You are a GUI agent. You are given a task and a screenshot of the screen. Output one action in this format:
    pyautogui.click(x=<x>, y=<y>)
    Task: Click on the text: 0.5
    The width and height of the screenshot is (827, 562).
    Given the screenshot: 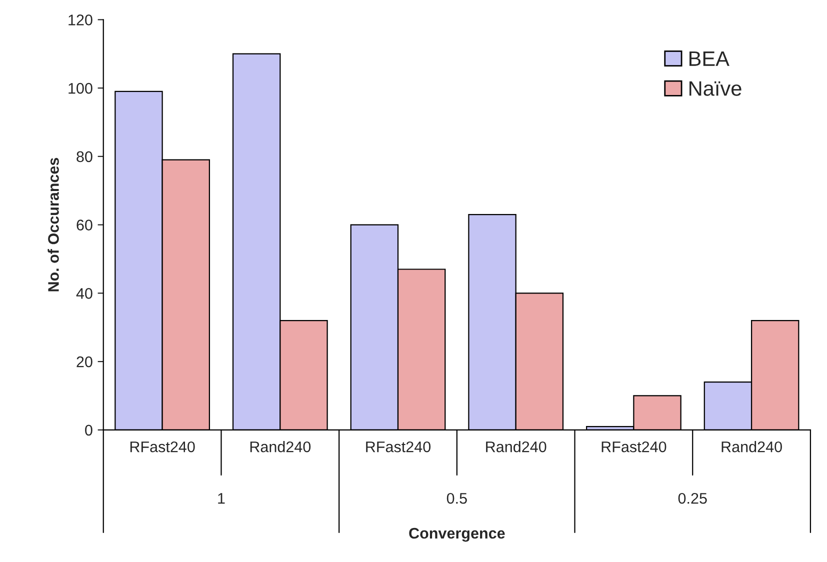 What is the action you would take?
    pyautogui.click(x=456, y=498)
    